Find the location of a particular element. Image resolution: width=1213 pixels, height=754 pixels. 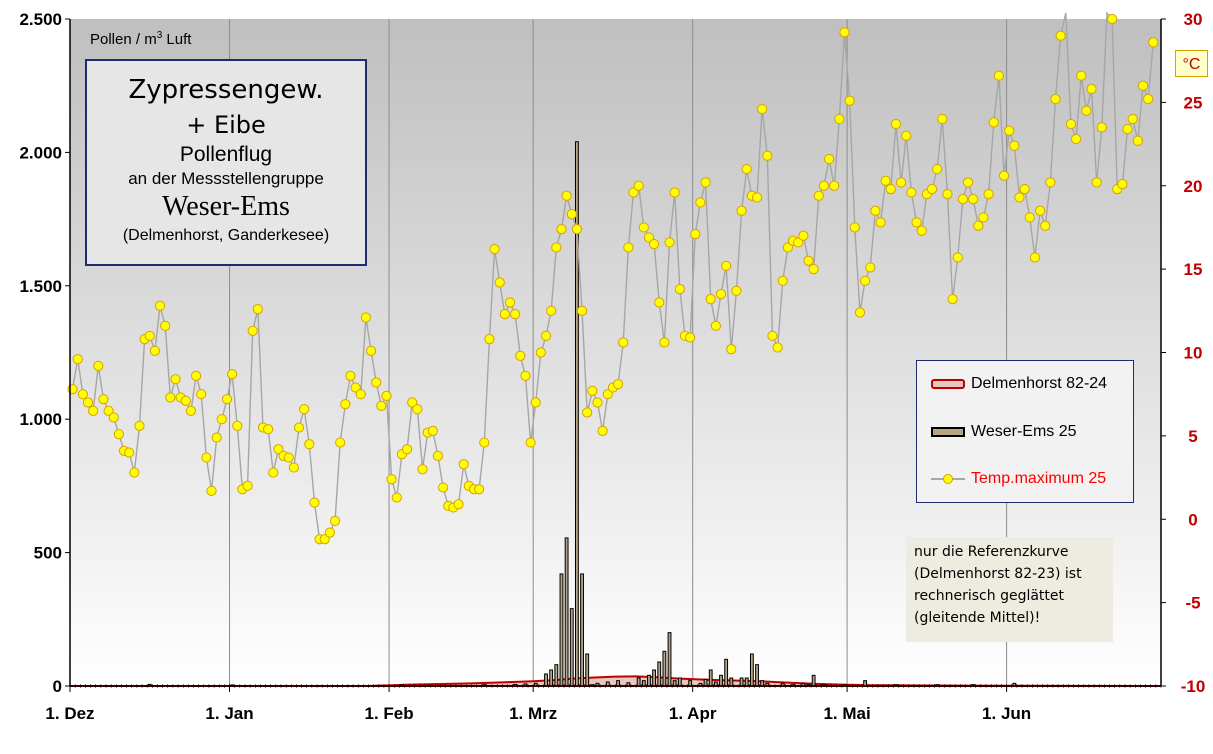

title-line-3: Pollenflug is located at coordinates (226, 154).